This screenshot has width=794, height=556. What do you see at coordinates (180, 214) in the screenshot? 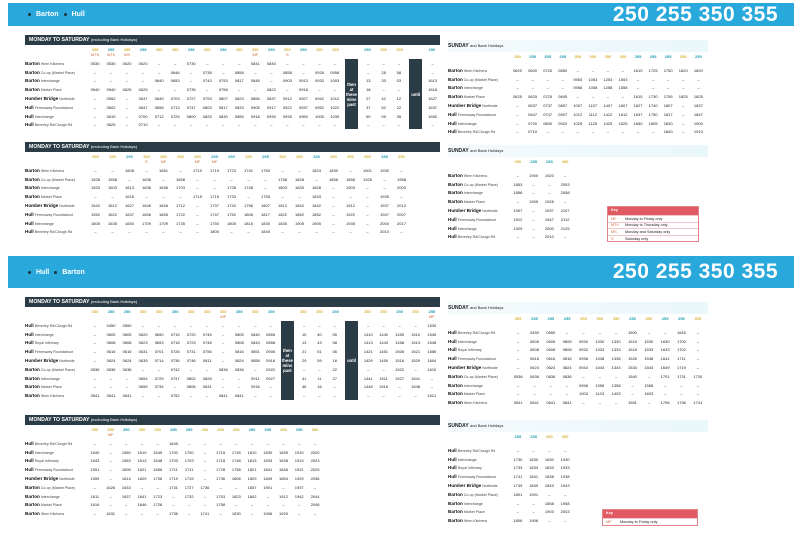
I see `time-cell: 1722` at bounding box center [180, 214].